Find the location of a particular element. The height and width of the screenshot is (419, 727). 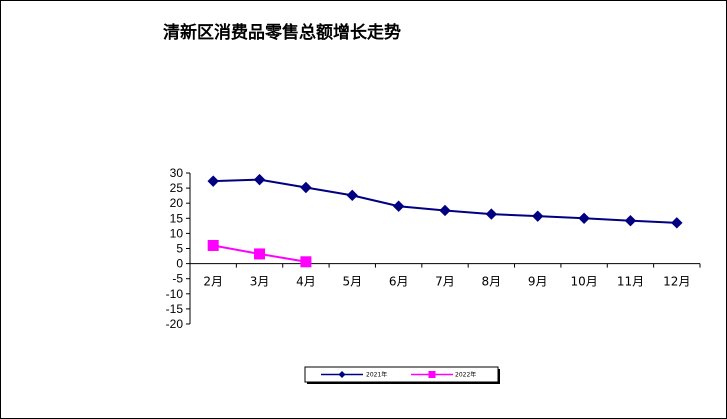

y-tick-label: 20 is located at coordinates (177, 203).